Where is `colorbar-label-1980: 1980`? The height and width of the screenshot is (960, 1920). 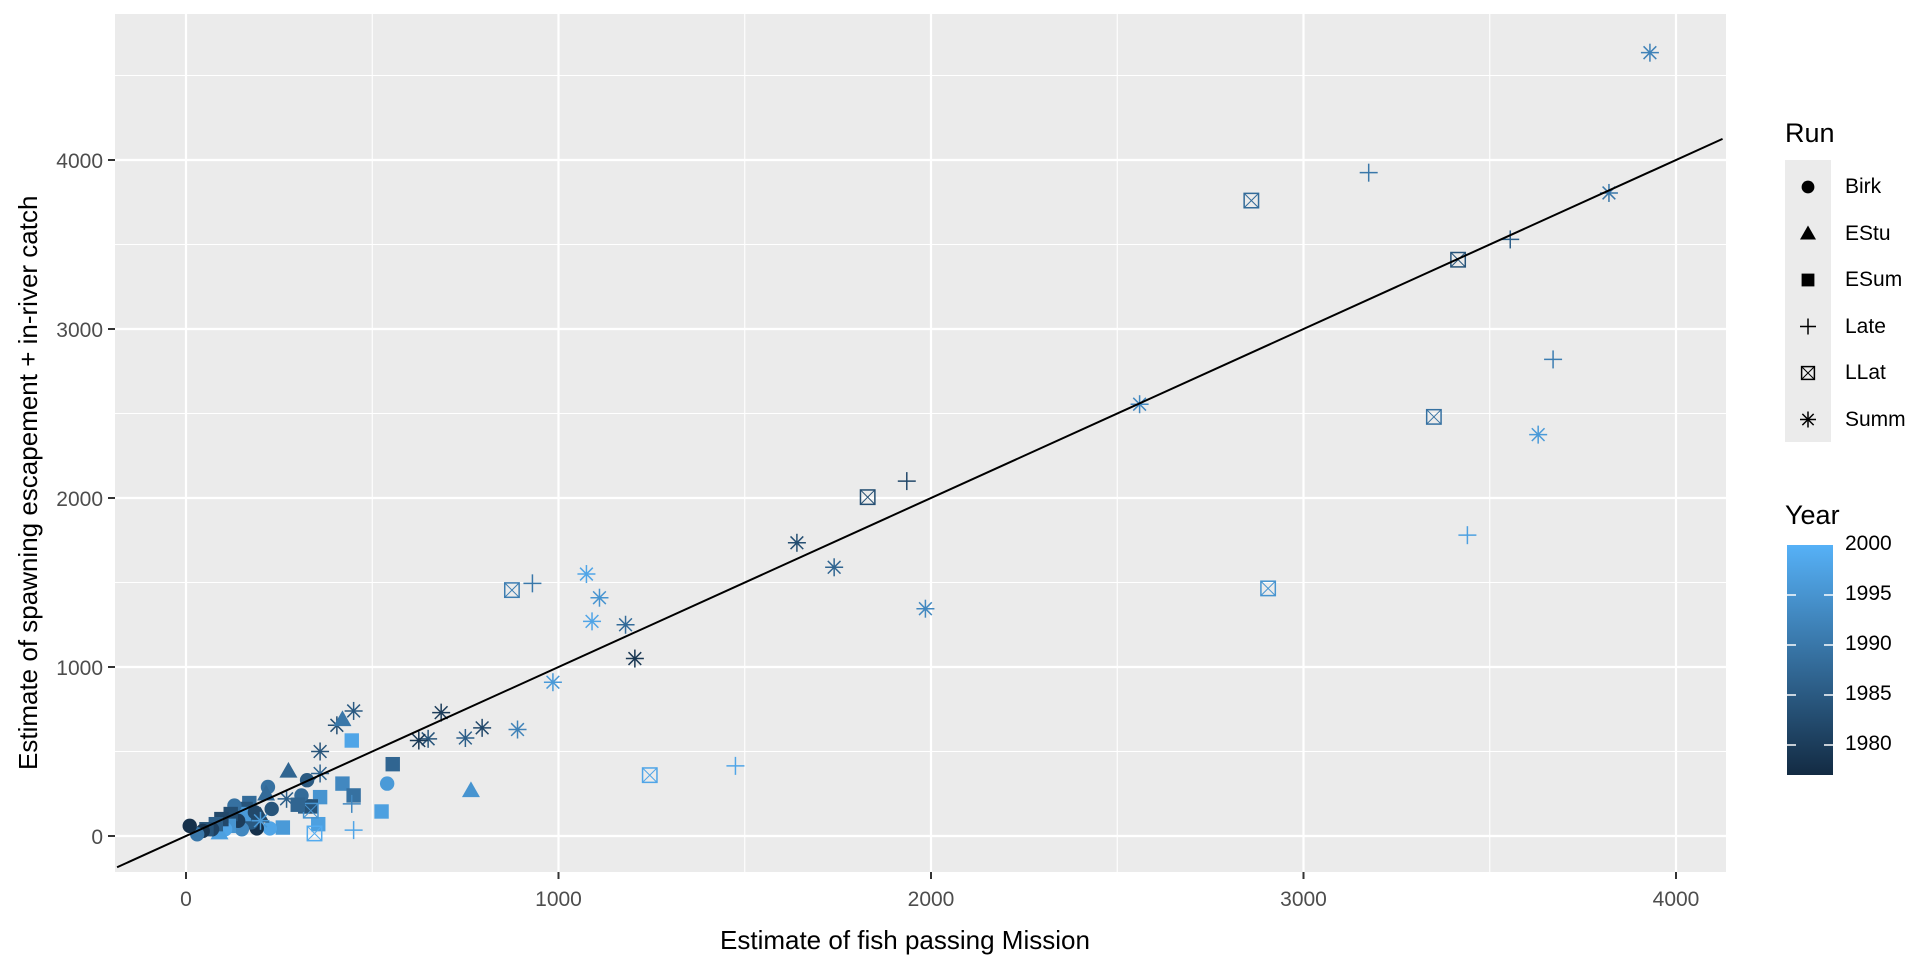
colorbar-label-1980: 1980 is located at coordinates (1868, 743).